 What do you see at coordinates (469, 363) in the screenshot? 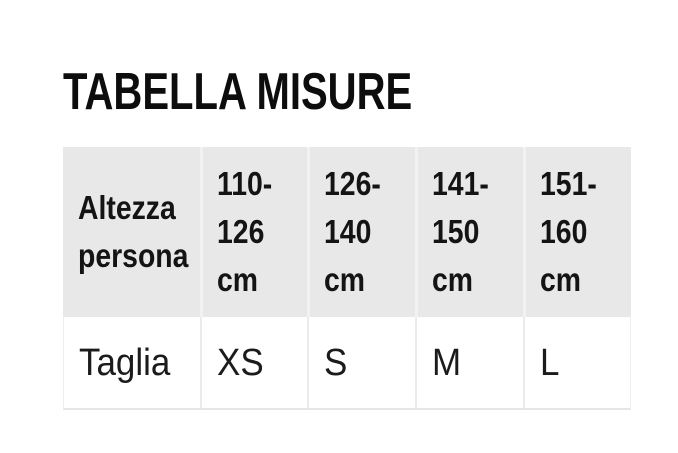
I see `size-cell-m: M` at bounding box center [469, 363].